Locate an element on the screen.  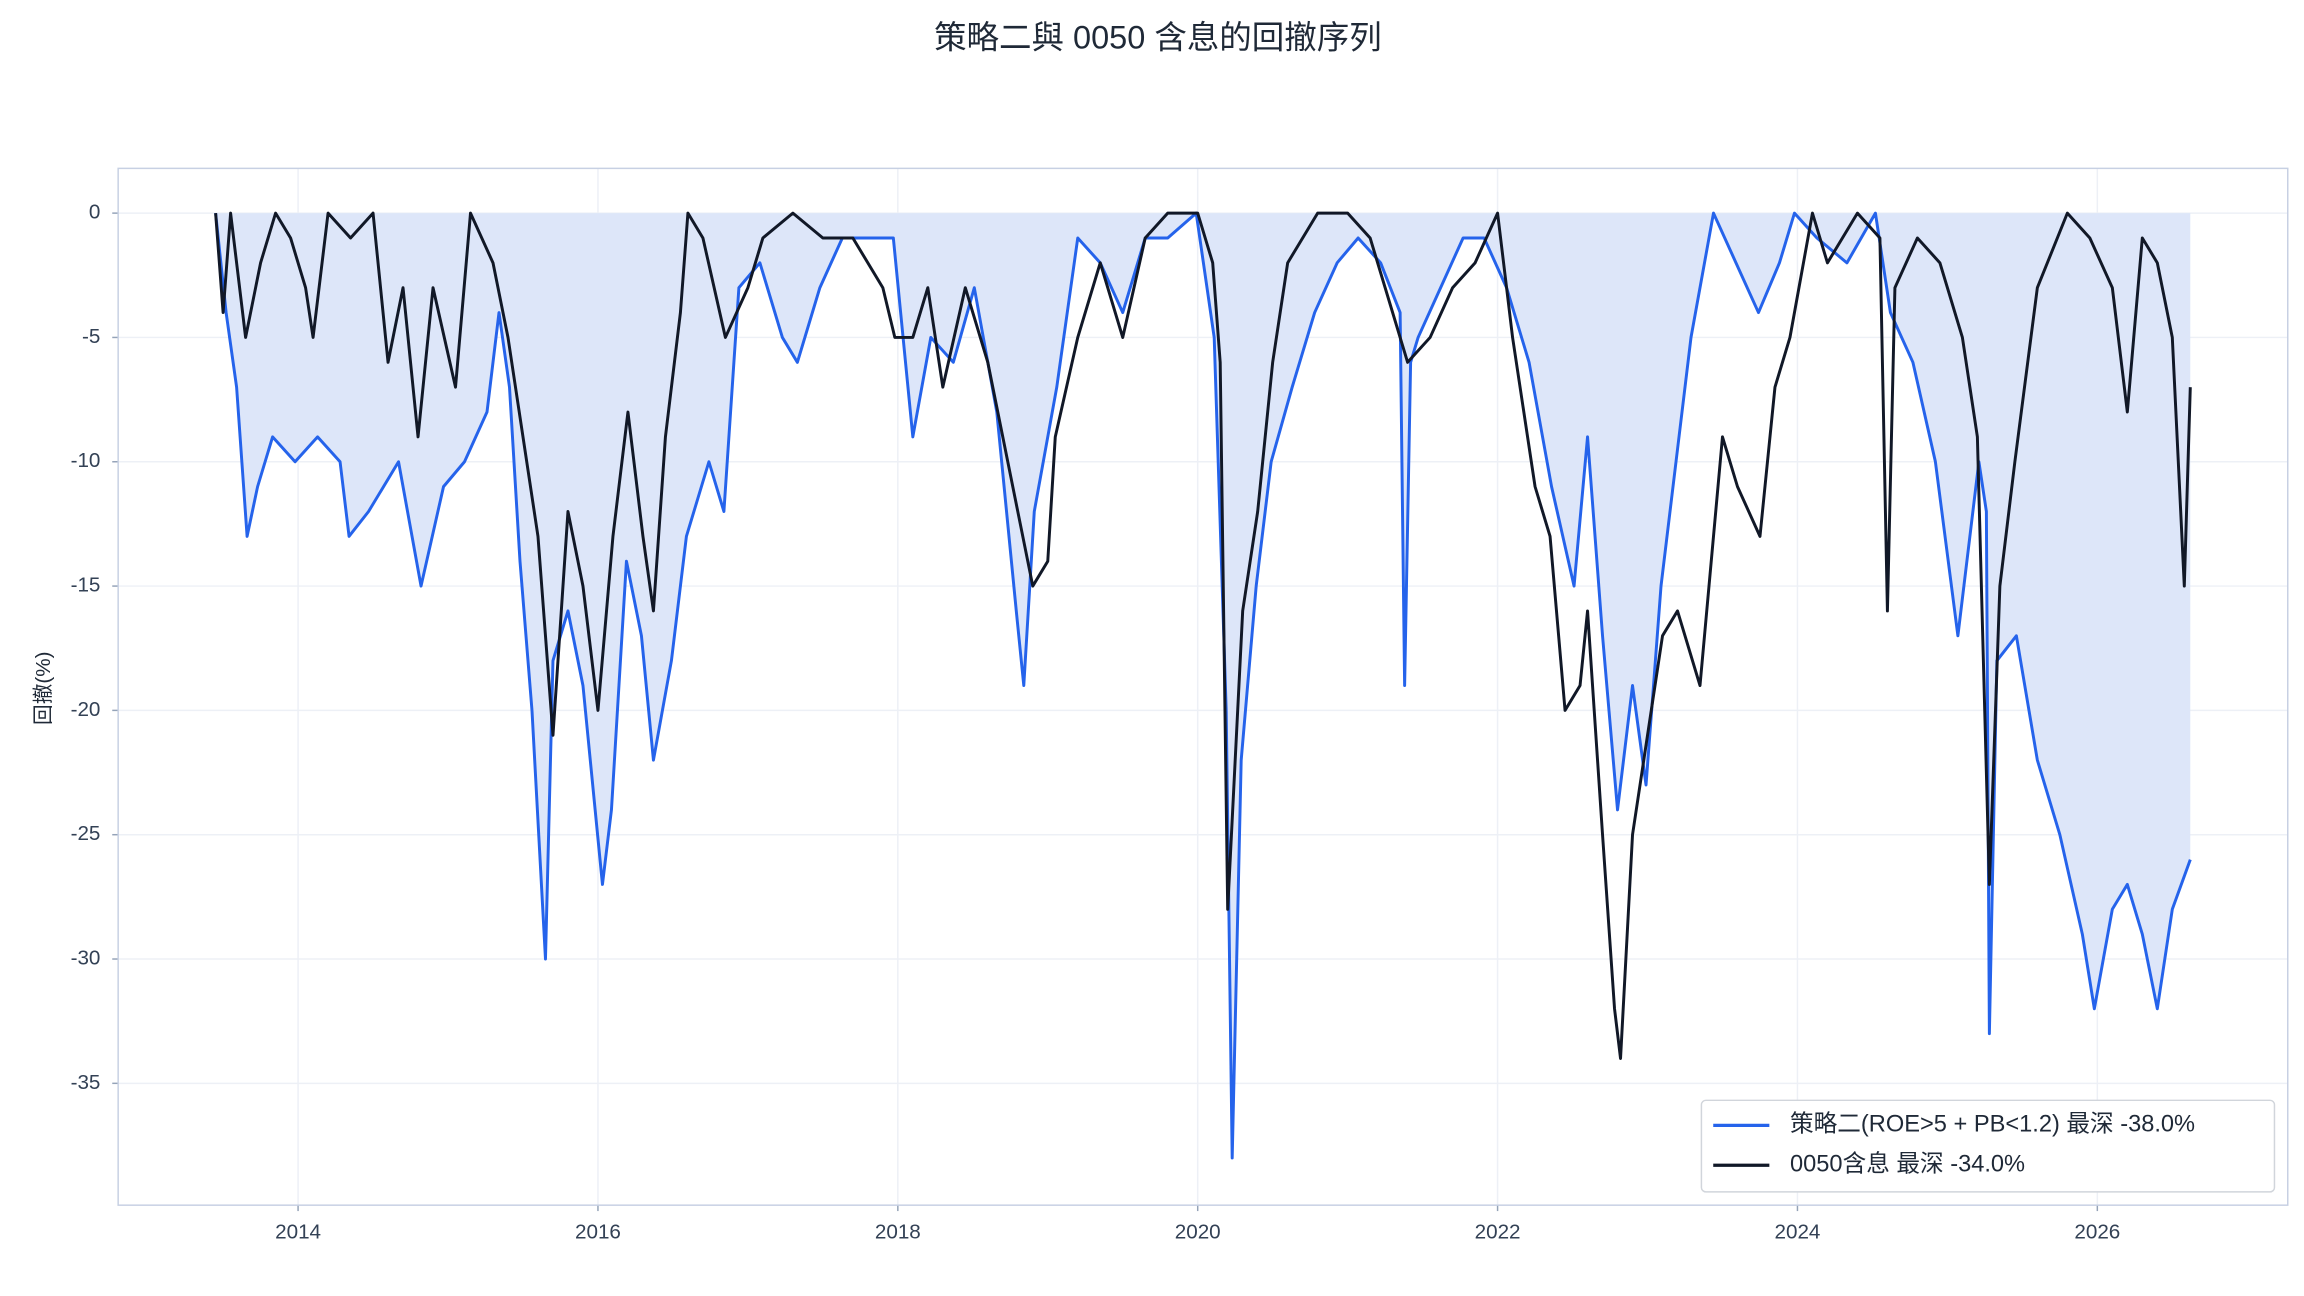
y-tick-label: -15 is located at coordinates (86, 585).